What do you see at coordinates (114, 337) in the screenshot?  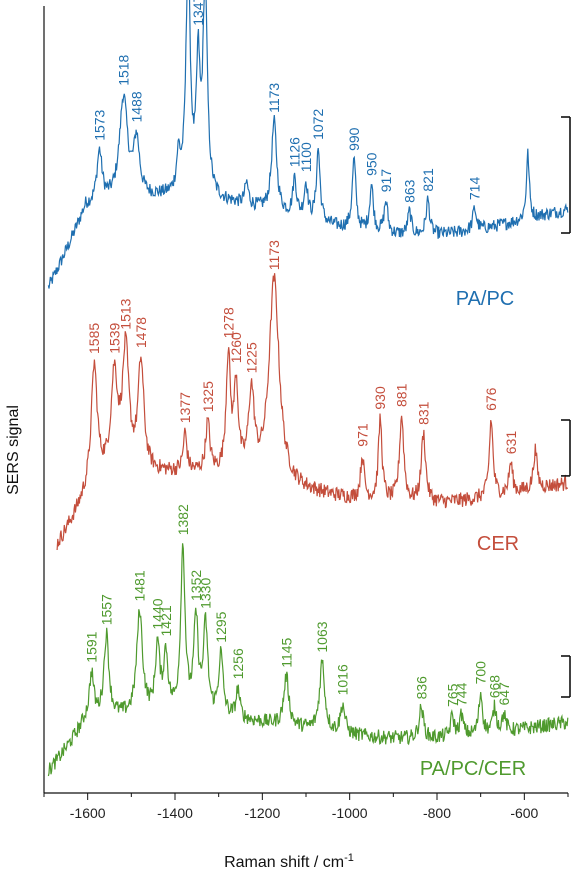 I see `peak-label: 1539` at bounding box center [114, 337].